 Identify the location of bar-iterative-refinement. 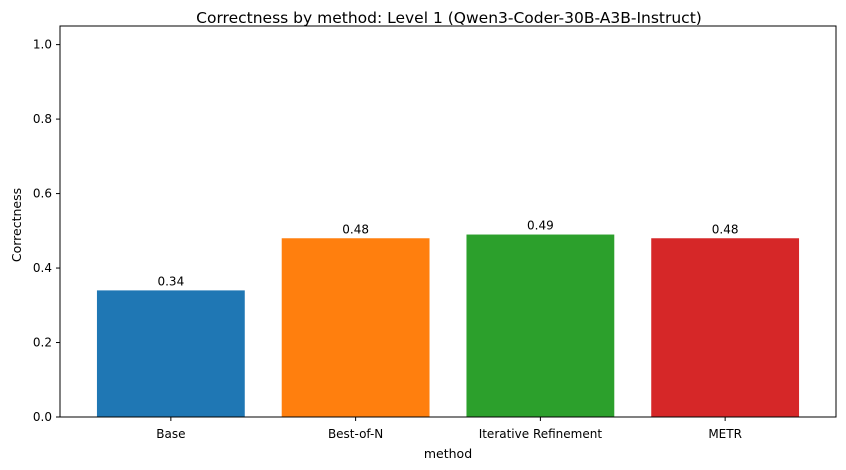
(540, 325).